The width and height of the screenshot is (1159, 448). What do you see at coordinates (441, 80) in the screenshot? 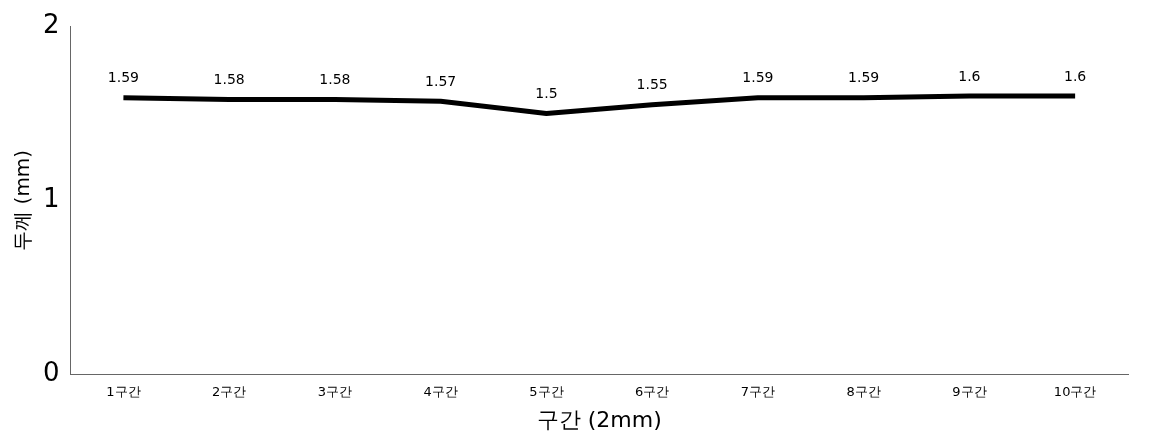
I see `data-label: 1.57` at bounding box center [441, 80].